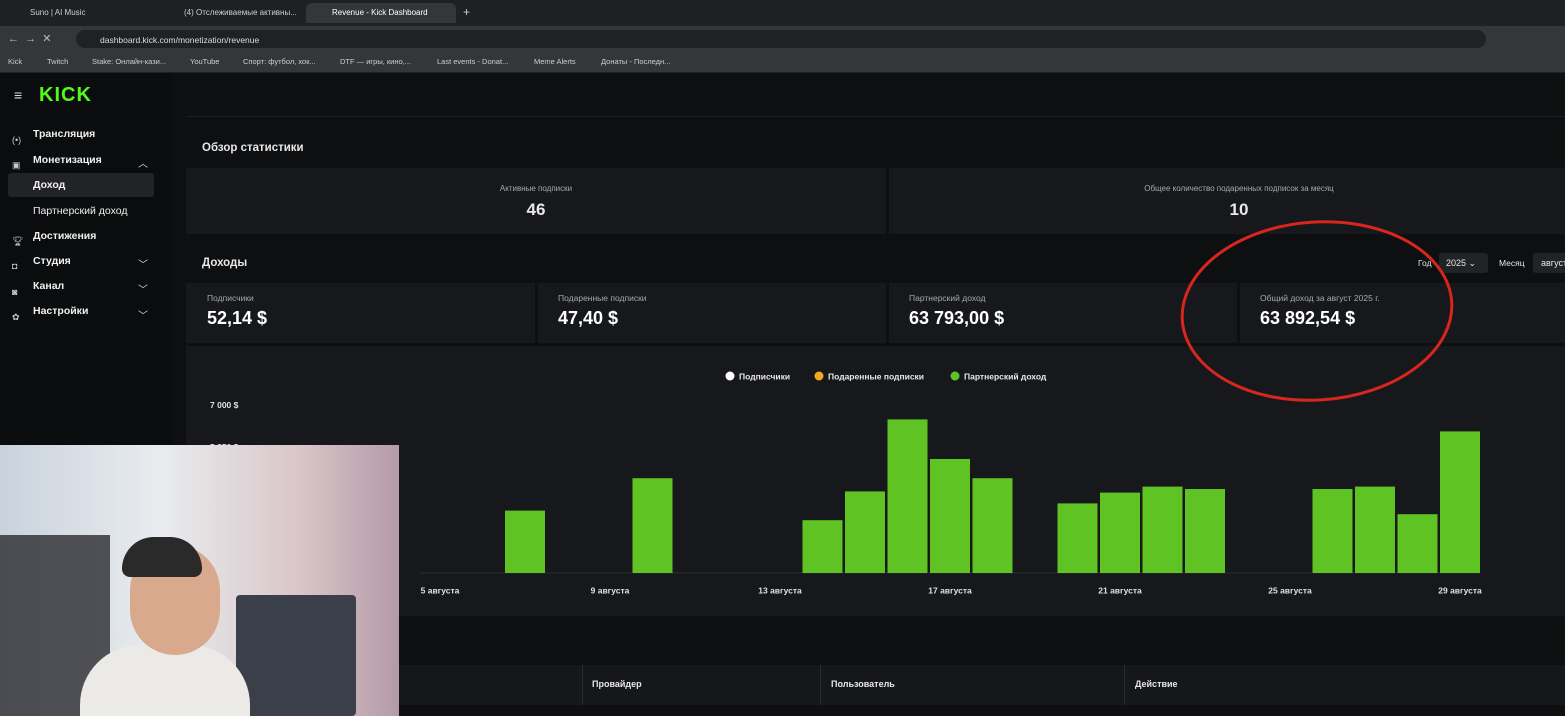 The image size is (1565, 716). What do you see at coordinates (1456, 263) in the screenshot?
I see `year-value: 2025` at bounding box center [1456, 263].